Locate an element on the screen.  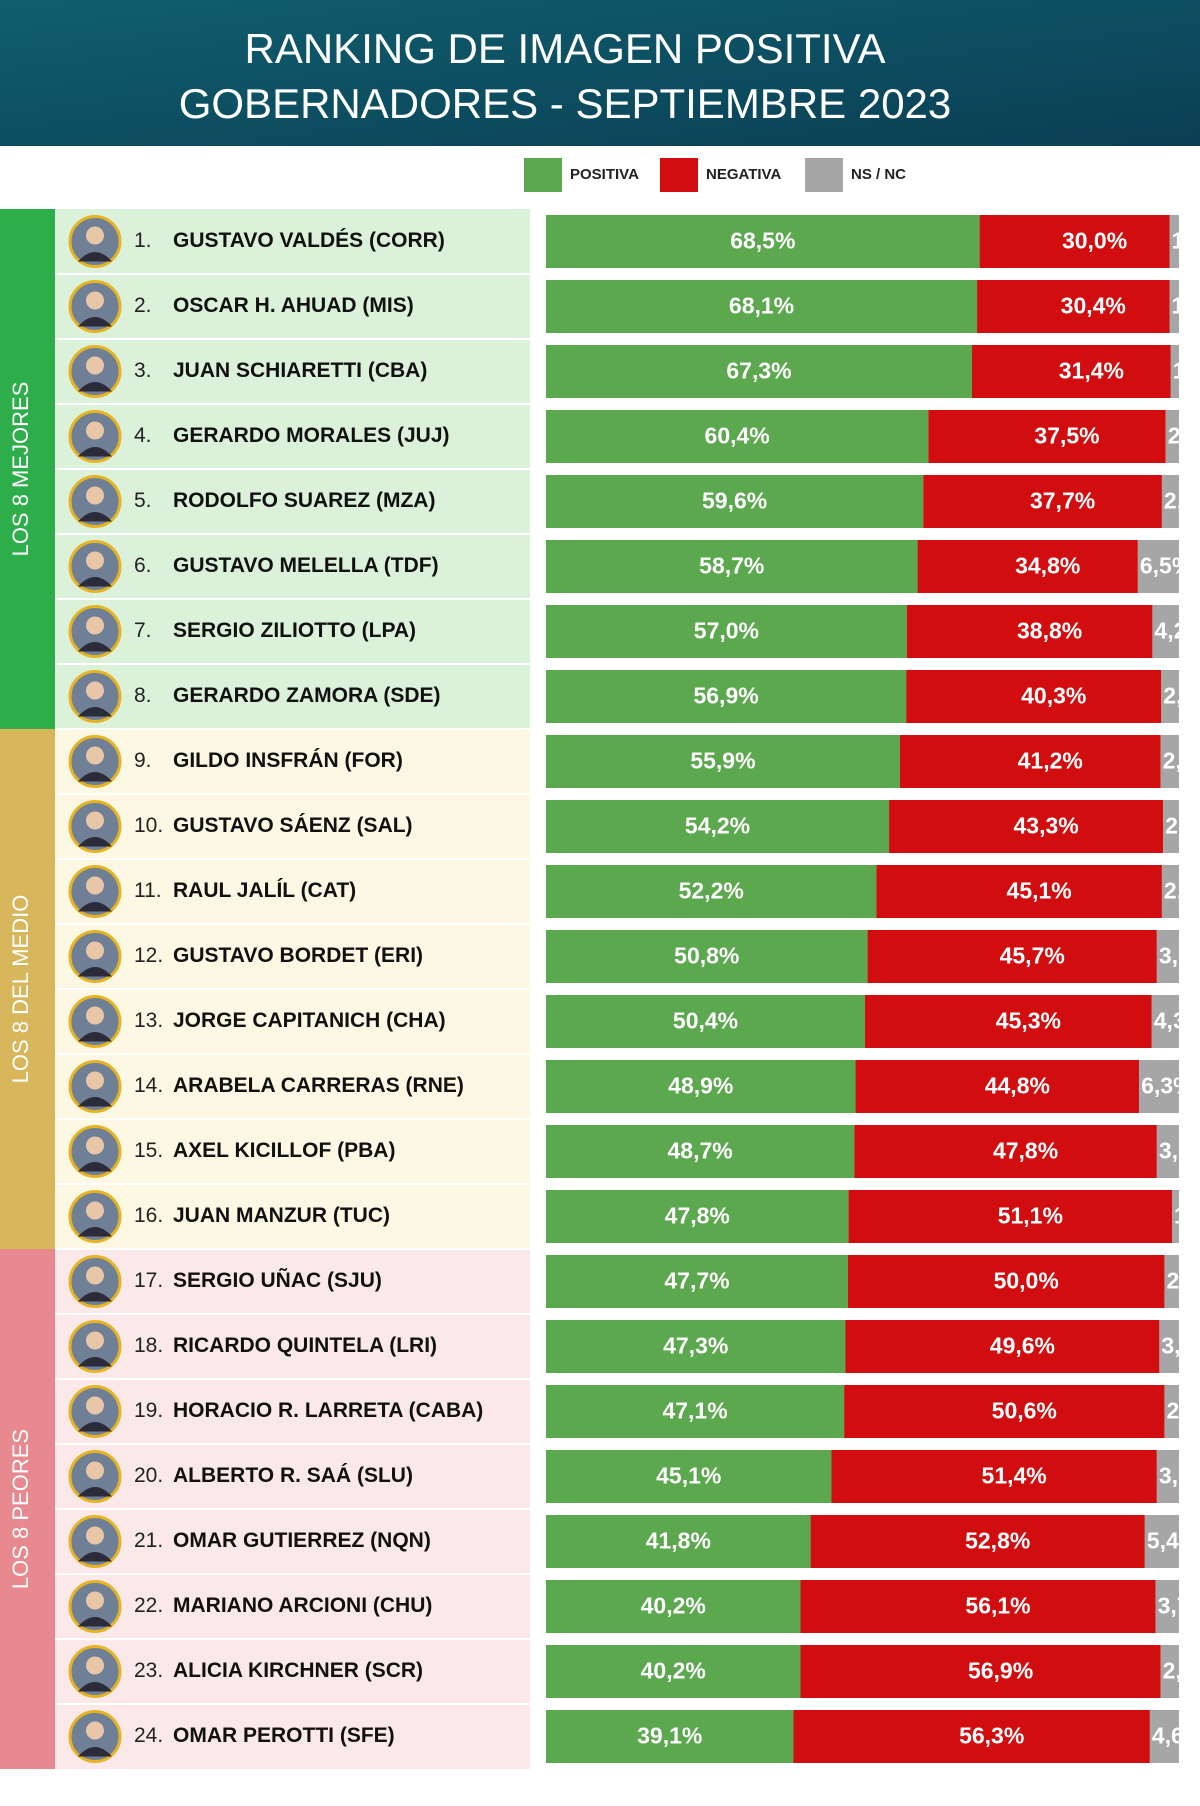
group-strip is located at coordinates (27, 1509).